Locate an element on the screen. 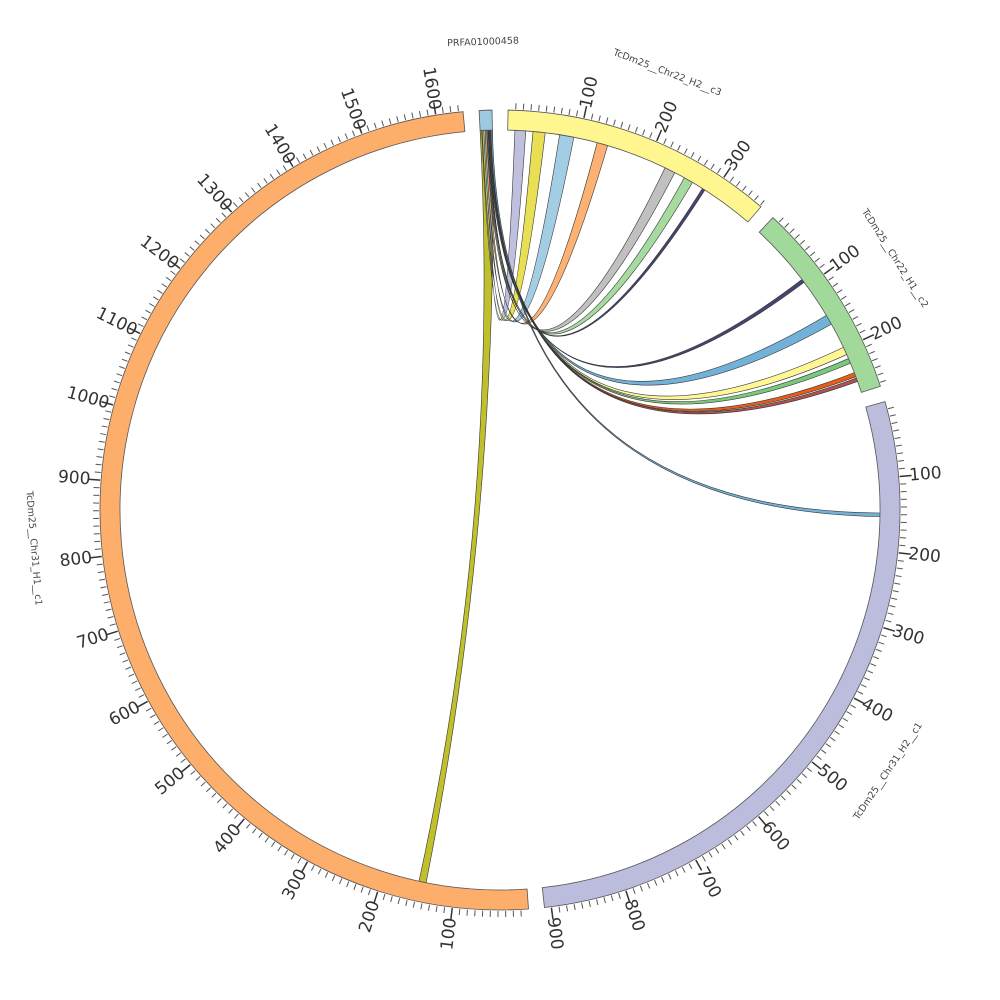 This screenshot has width=1000, height=1000. segment-label-tcdm25-chr22-h2-c3: TcDm25__Chr22_H2__c3 is located at coordinates (667, 73).